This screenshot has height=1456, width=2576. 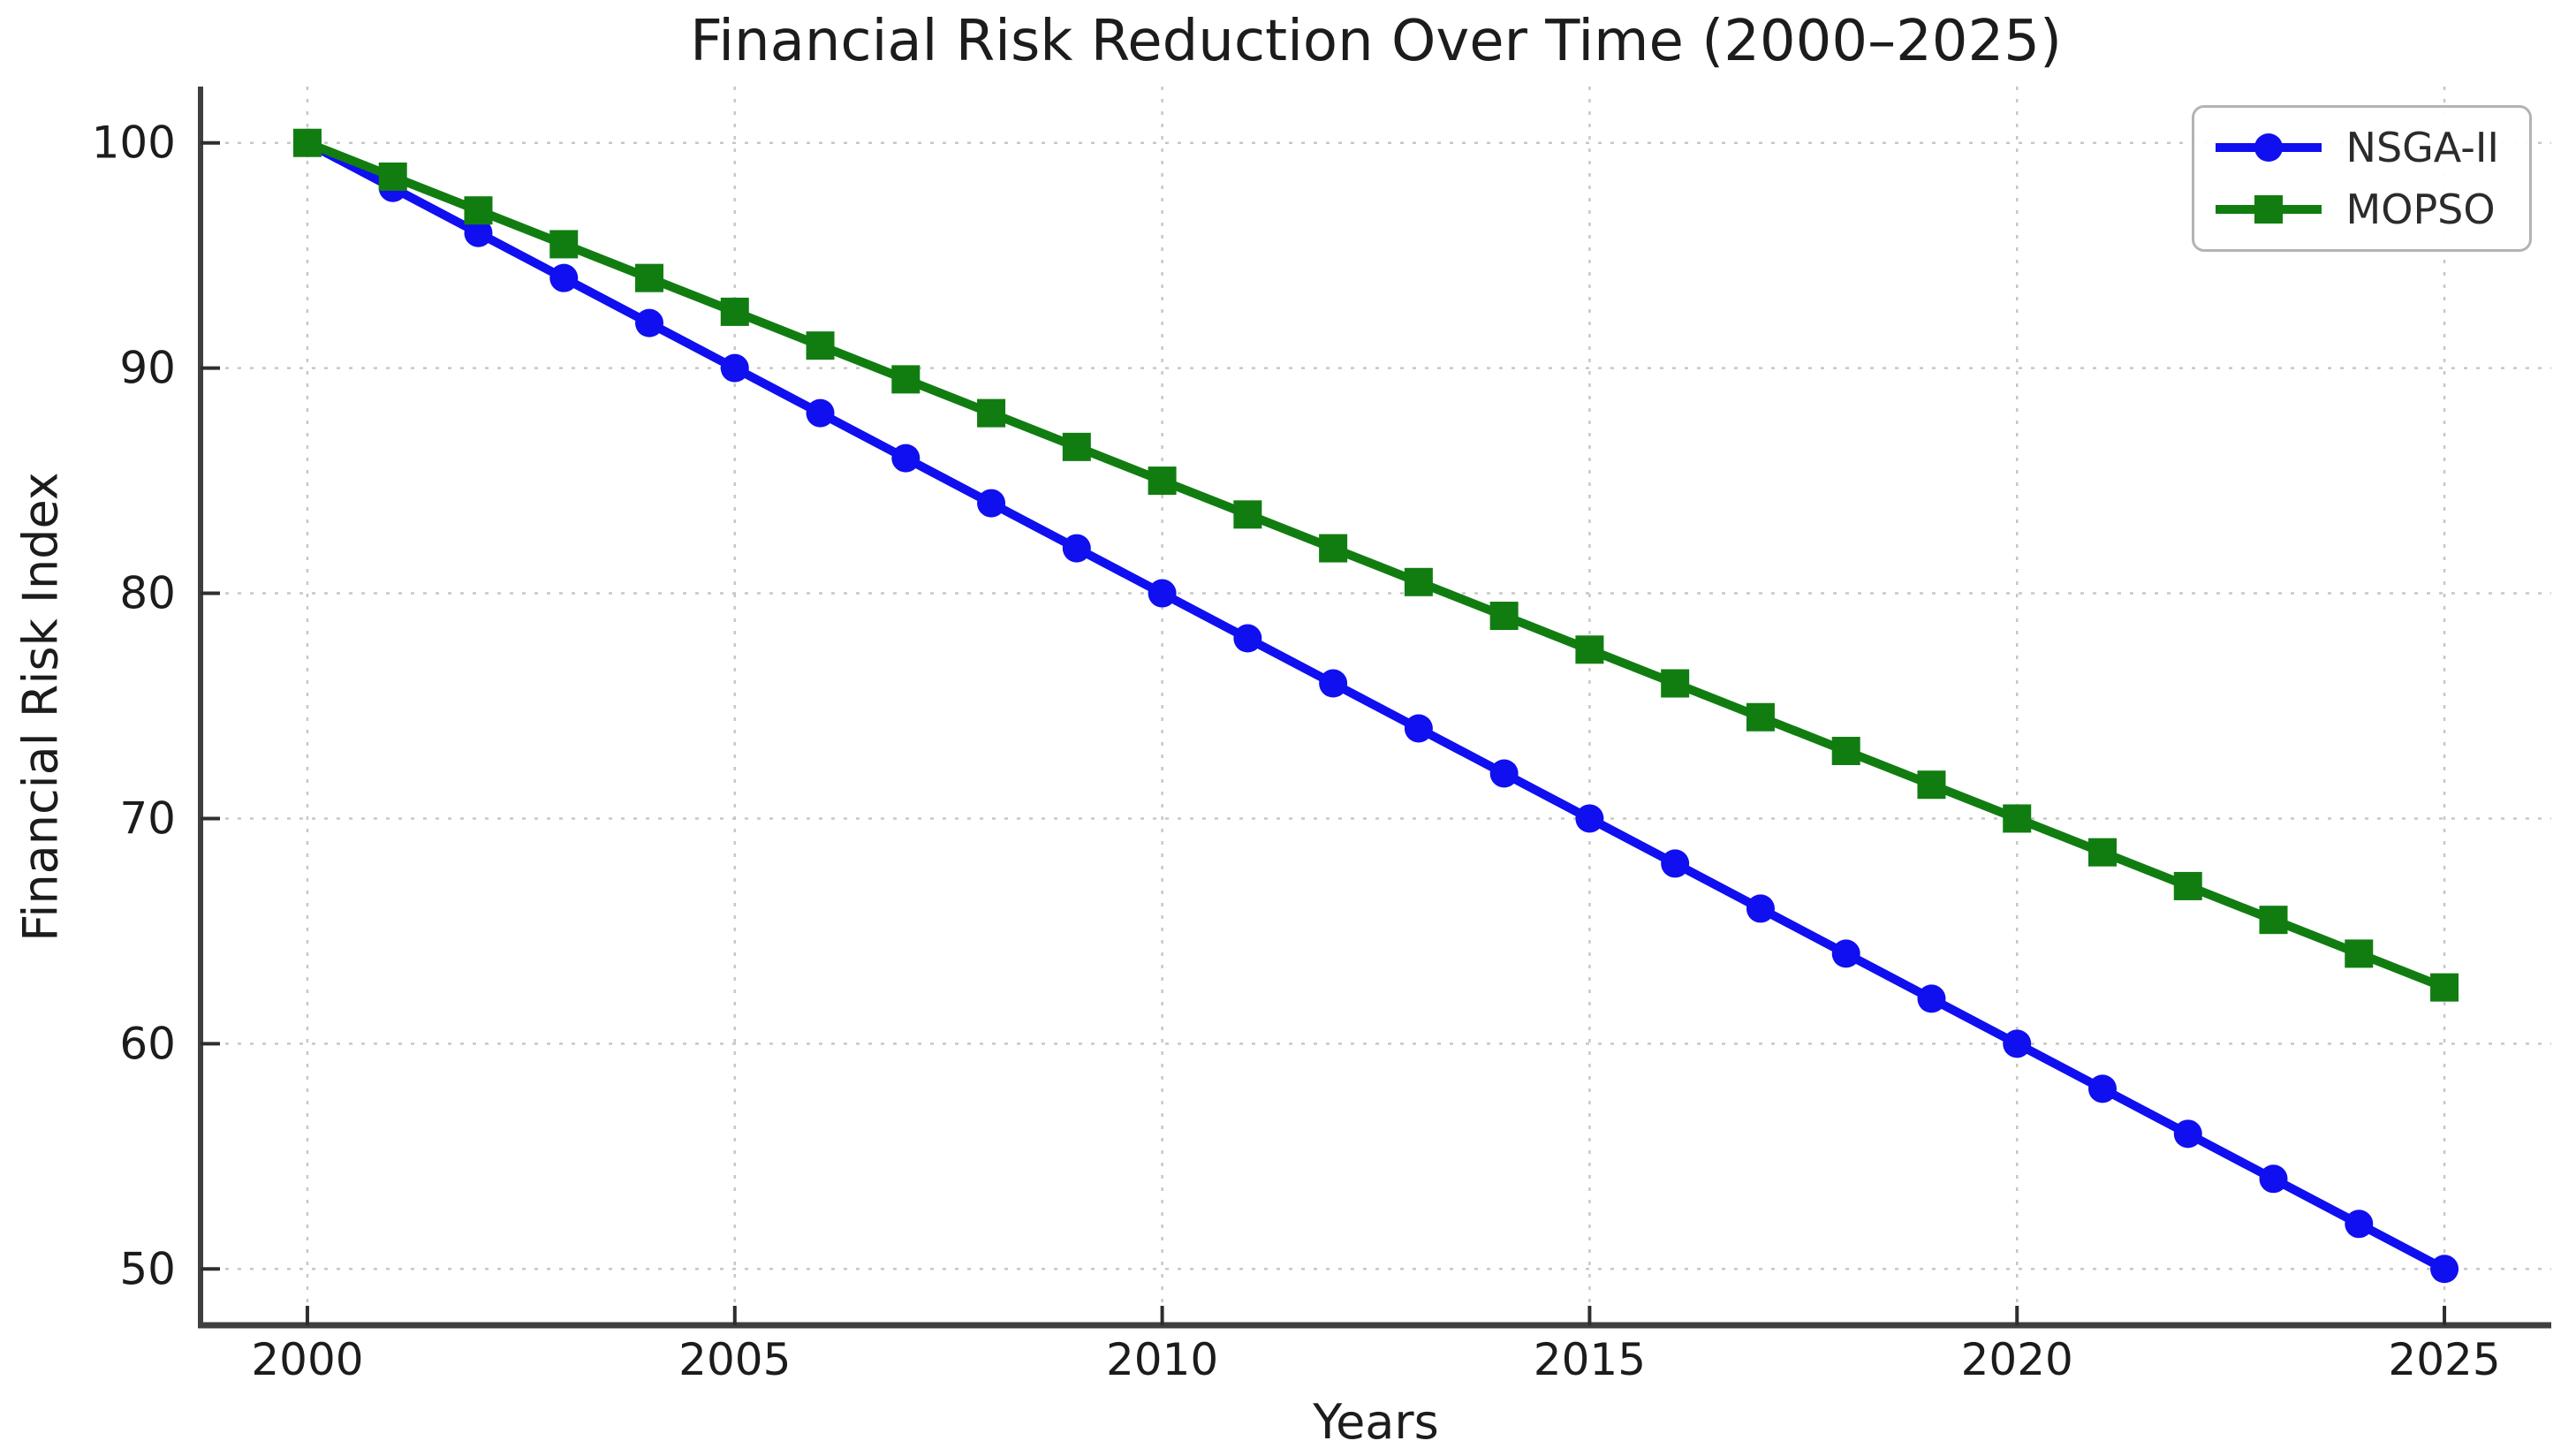 What do you see at coordinates (307, 1359) in the screenshot?
I see `x-tick-label: 2000` at bounding box center [307, 1359].